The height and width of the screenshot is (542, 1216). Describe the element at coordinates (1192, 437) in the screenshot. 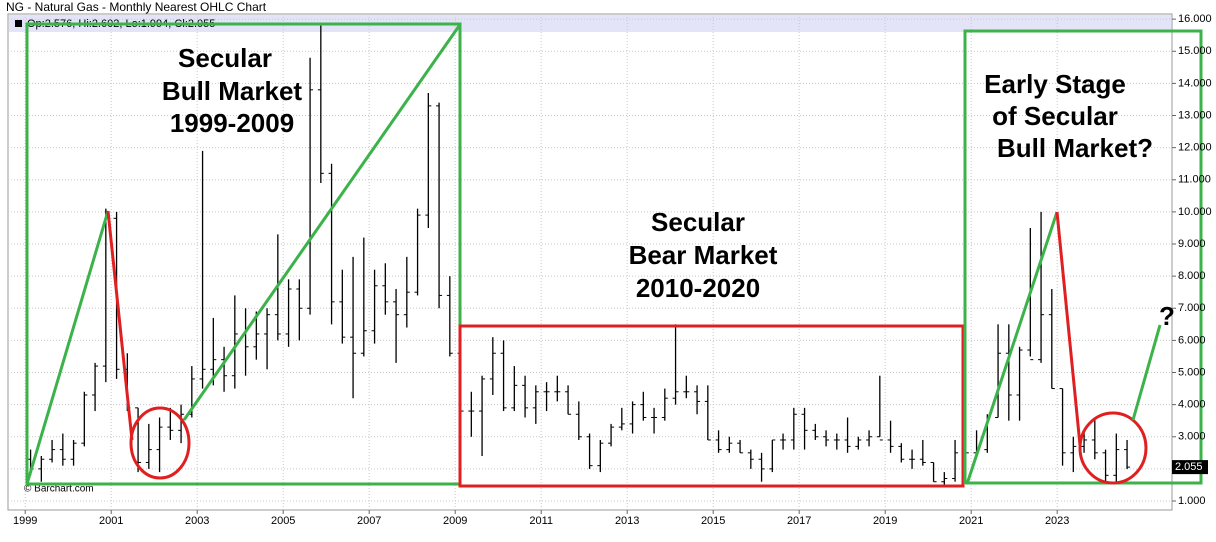

I see `y-tick-label: 3.000` at that location.